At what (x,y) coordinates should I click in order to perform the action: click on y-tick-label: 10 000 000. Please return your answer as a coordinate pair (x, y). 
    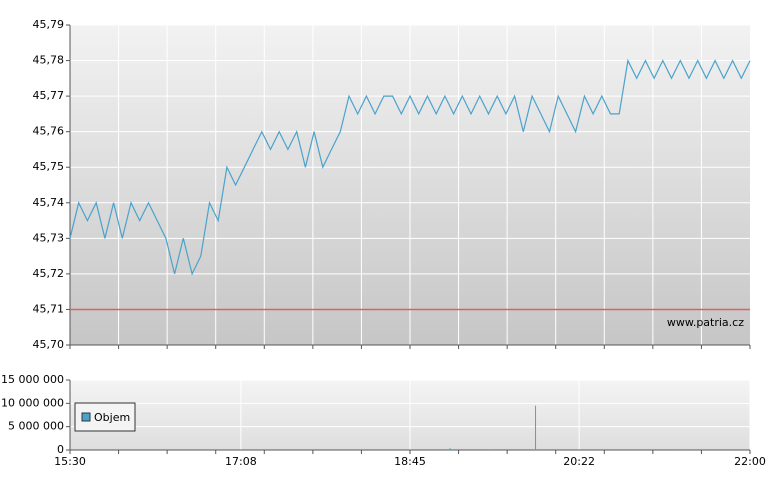
    Looking at the image, I should click on (32, 402).